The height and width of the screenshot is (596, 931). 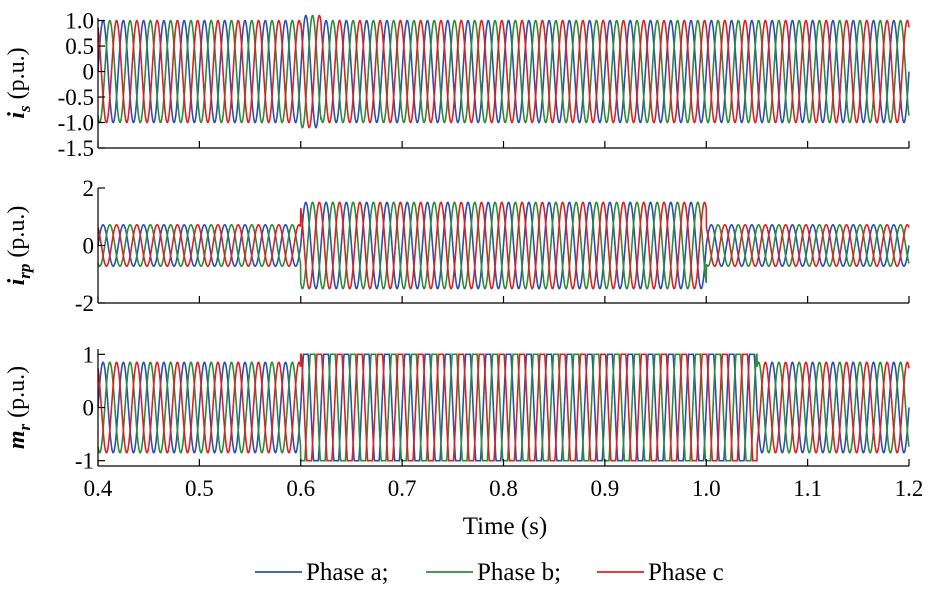 What do you see at coordinates (76, 97) in the screenshot?
I see `y-tick-label: -0.5` at bounding box center [76, 97].